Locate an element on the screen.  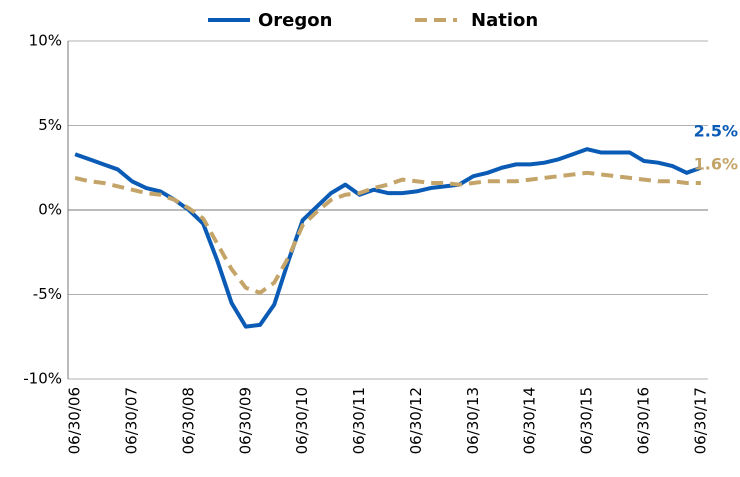
y-tick-label: -10% is located at coordinates (42, 379).